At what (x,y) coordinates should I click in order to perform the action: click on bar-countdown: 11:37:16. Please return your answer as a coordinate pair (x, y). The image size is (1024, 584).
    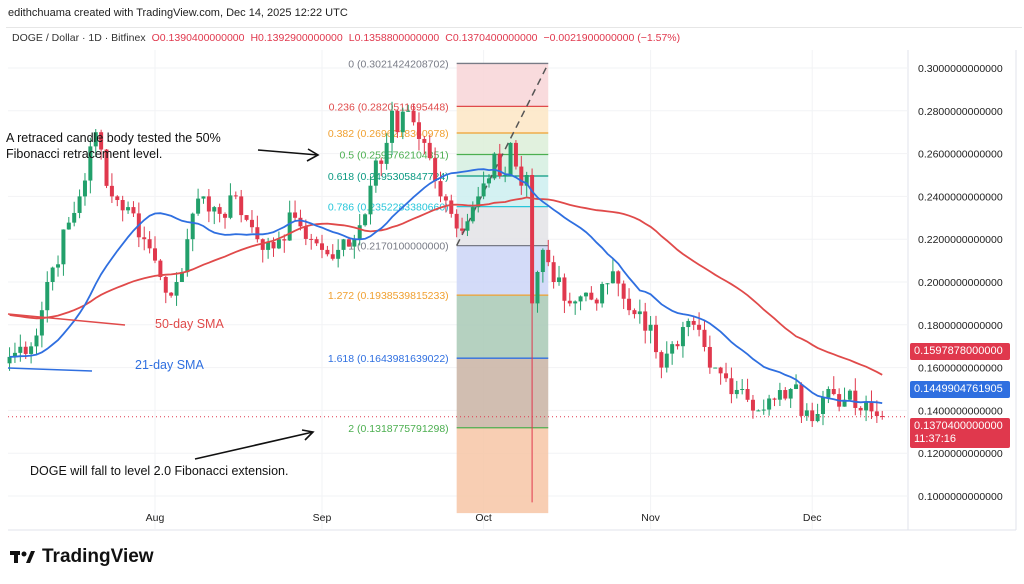
    Looking at the image, I should click on (935, 439).